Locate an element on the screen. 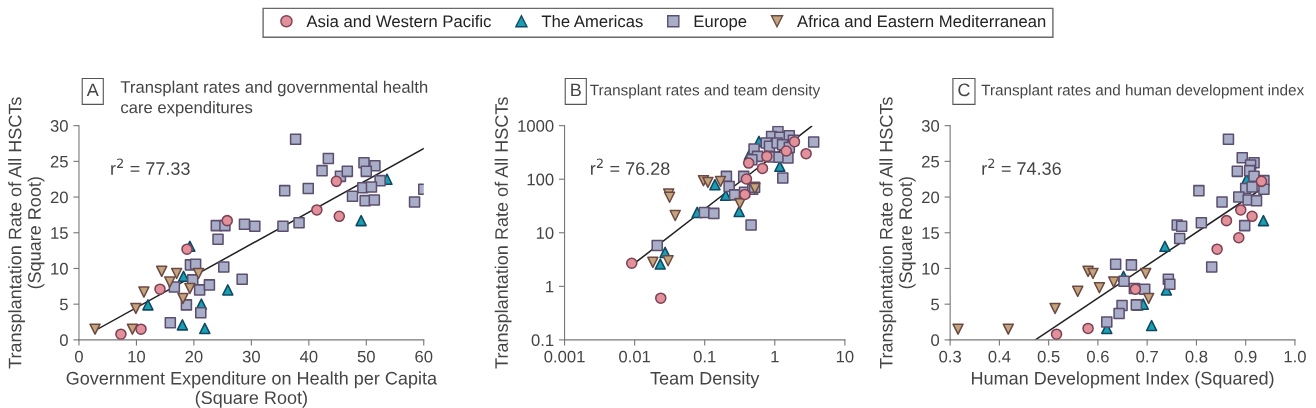 The height and width of the screenshot is (408, 1316). annotation: r$^{2}$ = 76.28 is located at coordinates (630, 166).